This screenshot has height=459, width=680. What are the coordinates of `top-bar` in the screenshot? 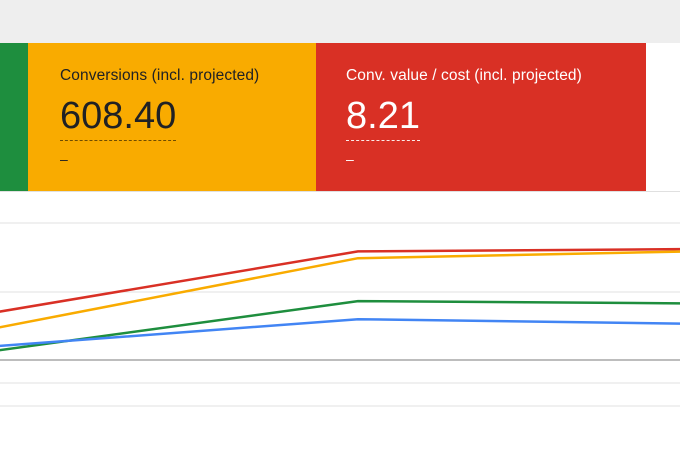 It's located at (340, 21).